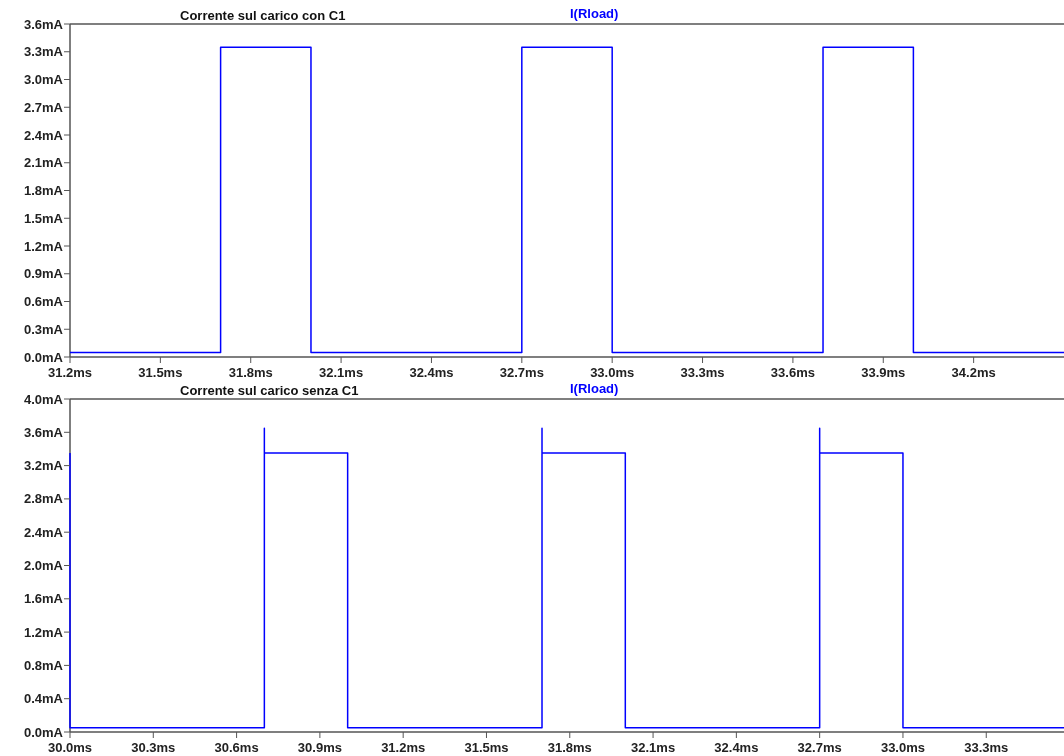  What do you see at coordinates (792, 372) in the screenshot?
I see `x-tick-label: 33.6ms` at bounding box center [792, 372].